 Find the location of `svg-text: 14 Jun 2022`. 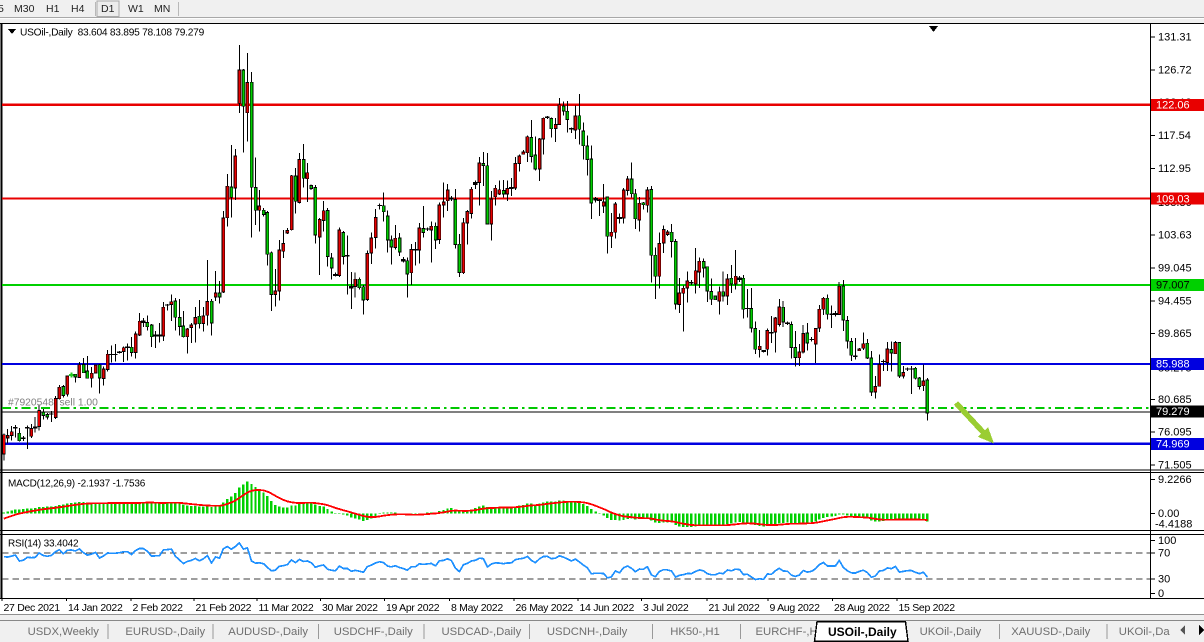

svg-text: 14 Jun 2022 is located at coordinates (607, 608).